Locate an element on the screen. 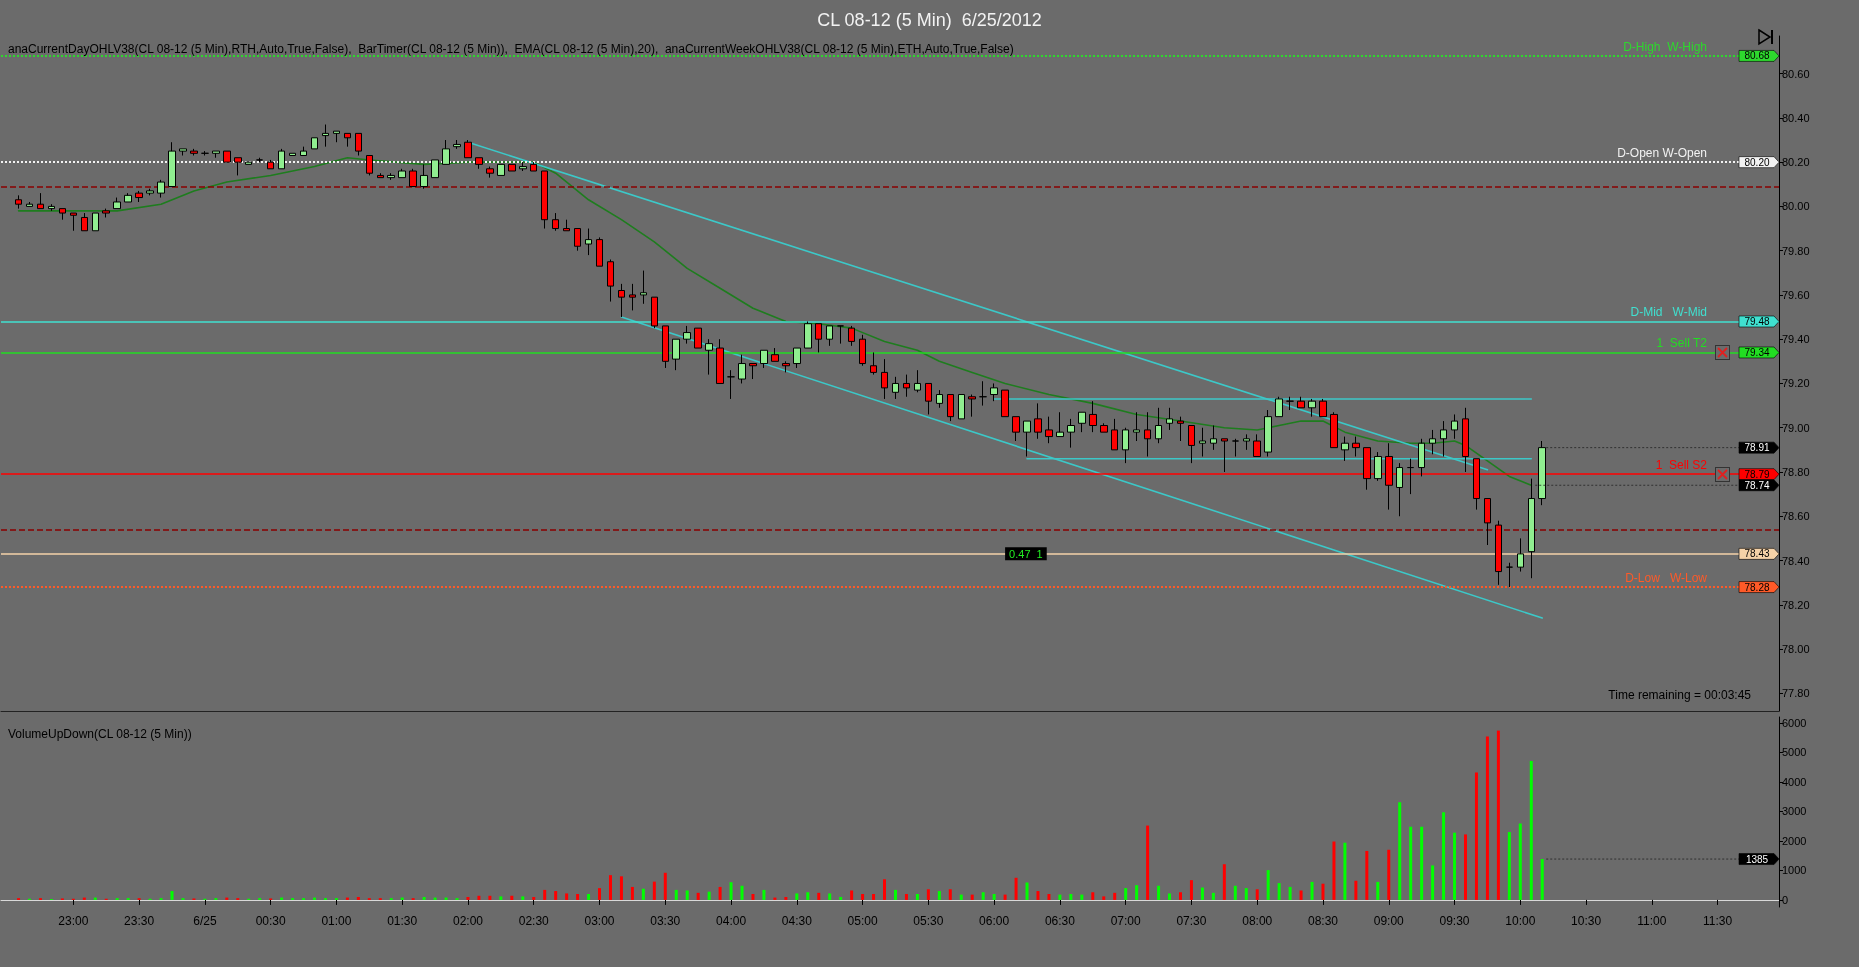 This screenshot has width=1859, height=967. x-tick-label: 04:00 is located at coordinates (731, 921).